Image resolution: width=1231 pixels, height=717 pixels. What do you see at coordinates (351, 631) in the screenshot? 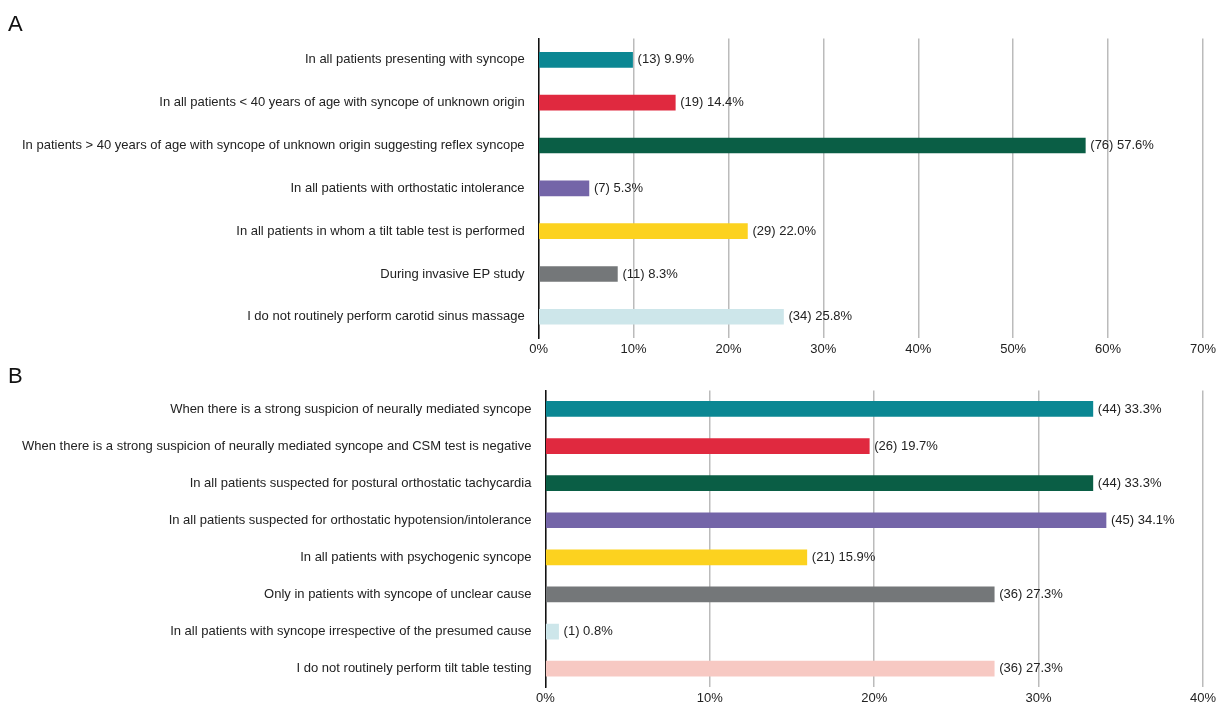
I see `y-tick-label: In all patients with syncope irrespective of the presumed cause` at bounding box center [351, 631].